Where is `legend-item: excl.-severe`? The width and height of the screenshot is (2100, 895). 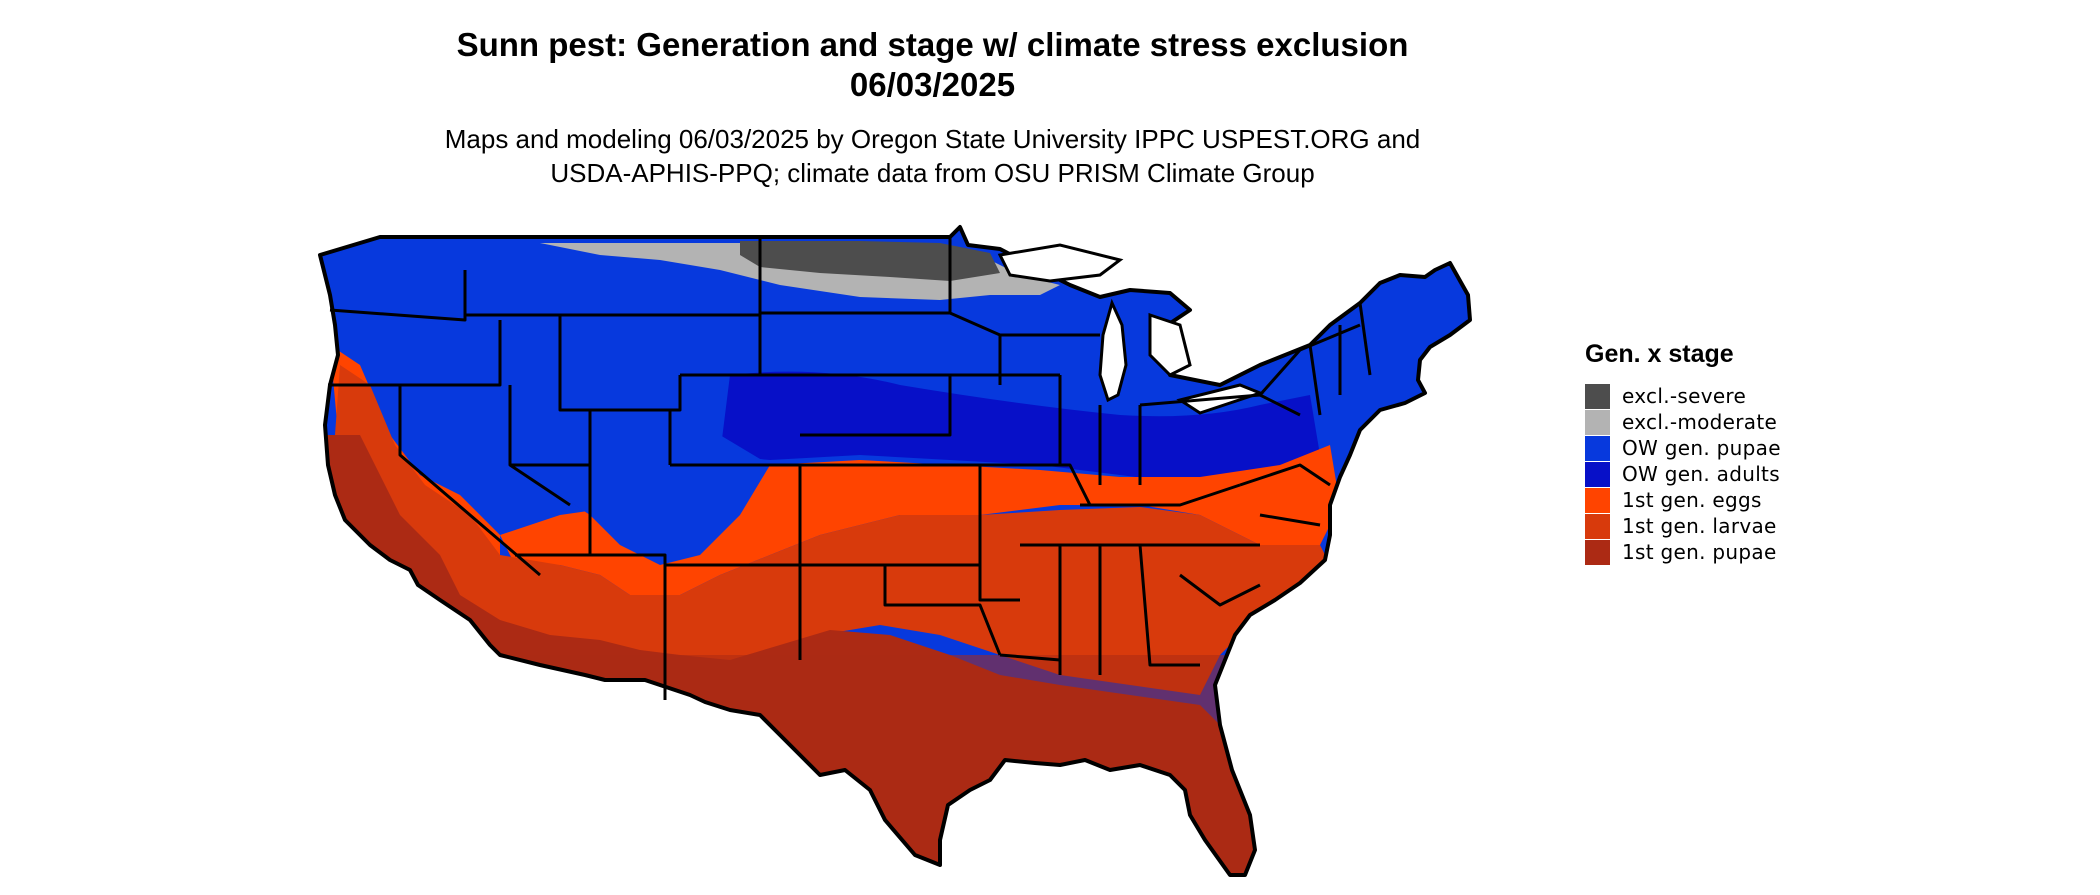 legend-item: excl.-severe is located at coordinates (1683, 396).